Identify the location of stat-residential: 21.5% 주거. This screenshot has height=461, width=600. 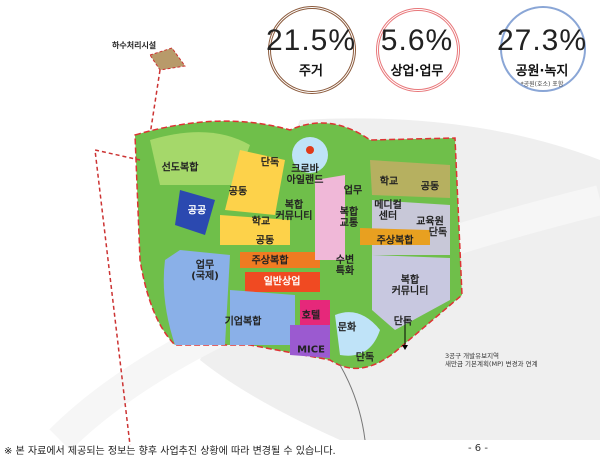
(311, 51).